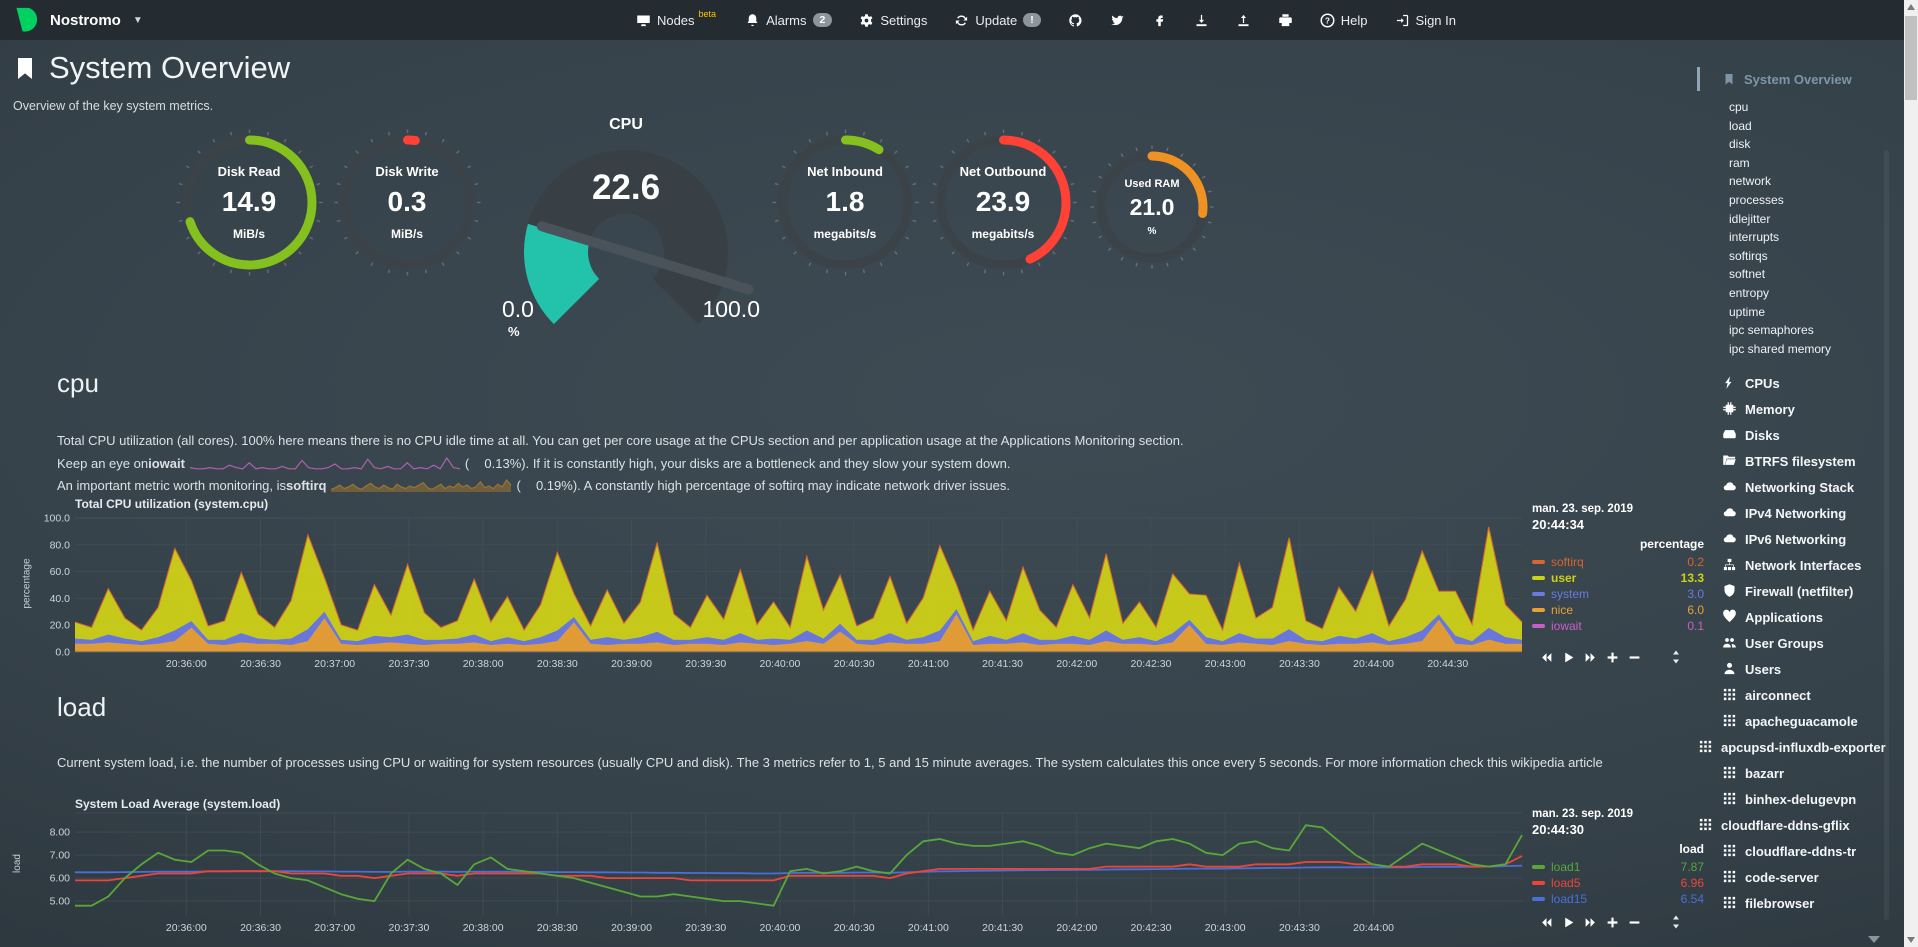 The image size is (1918, 947). Describe the element at coordinates (483, 664) in the screenshot. I see `svg-text: 20:38:00` at that location.